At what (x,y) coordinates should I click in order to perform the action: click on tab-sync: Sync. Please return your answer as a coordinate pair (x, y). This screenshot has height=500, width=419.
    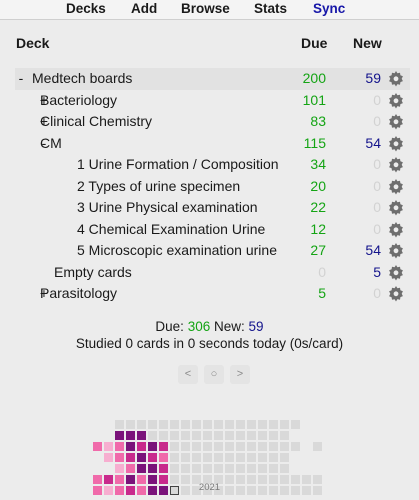
    Looking at the image, I should click on (329, 8).